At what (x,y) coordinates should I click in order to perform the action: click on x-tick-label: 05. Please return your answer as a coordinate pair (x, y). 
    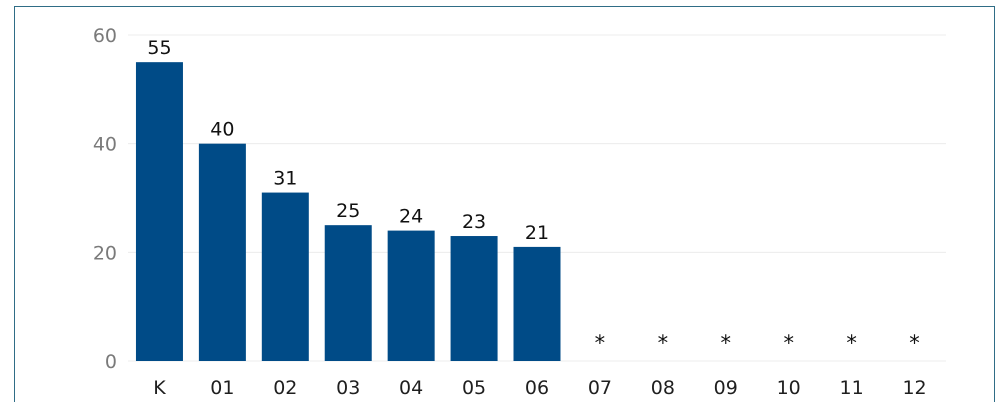
    Looking at the image, I should click on (474, 388).